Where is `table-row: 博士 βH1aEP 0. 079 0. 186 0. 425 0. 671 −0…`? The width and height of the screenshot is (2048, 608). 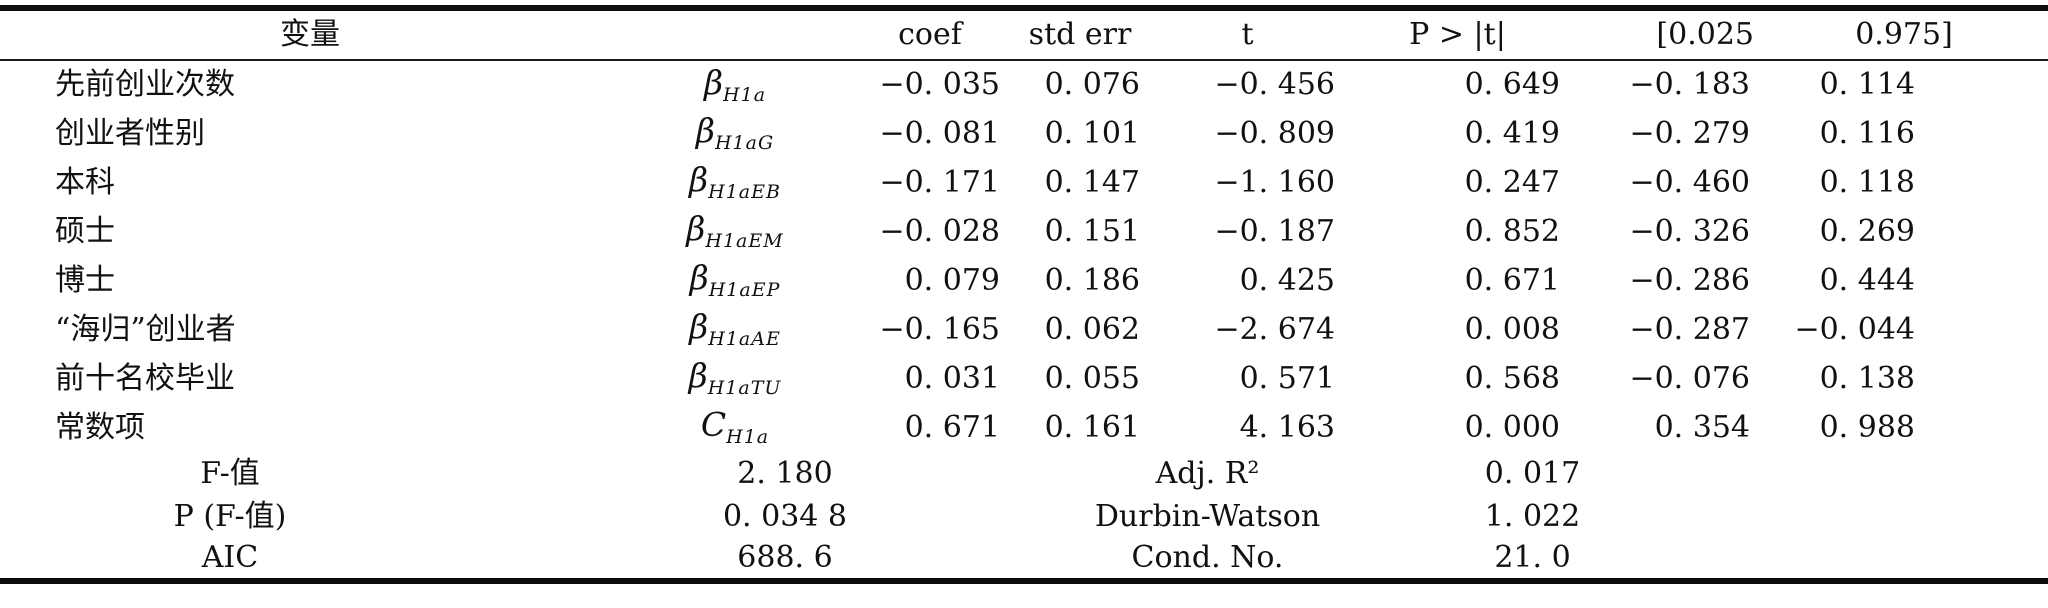
table-row: 博士 βH1aEP 0. 079 0. 186 0. 425 0. 671 −0… is located at coordinates (1024, 280).